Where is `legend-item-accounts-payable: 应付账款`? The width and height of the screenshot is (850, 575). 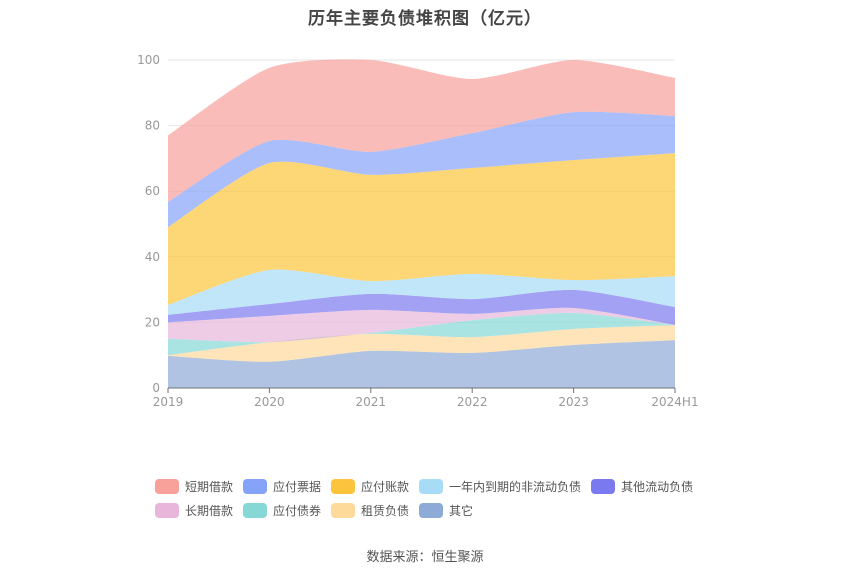
legend-item-accounts-payable: 应付账款 is located at coordinates (370, 486).